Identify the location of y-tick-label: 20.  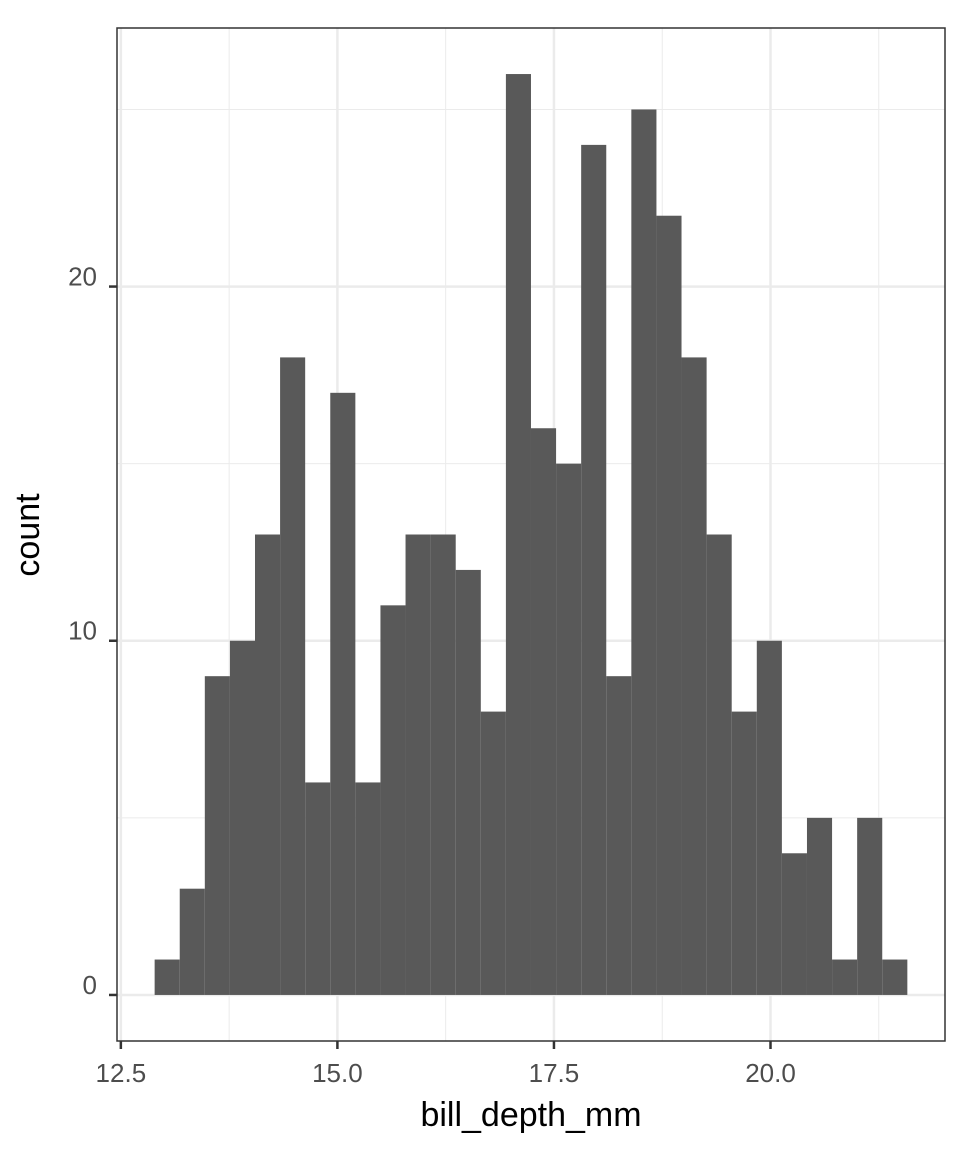
(82, 276).